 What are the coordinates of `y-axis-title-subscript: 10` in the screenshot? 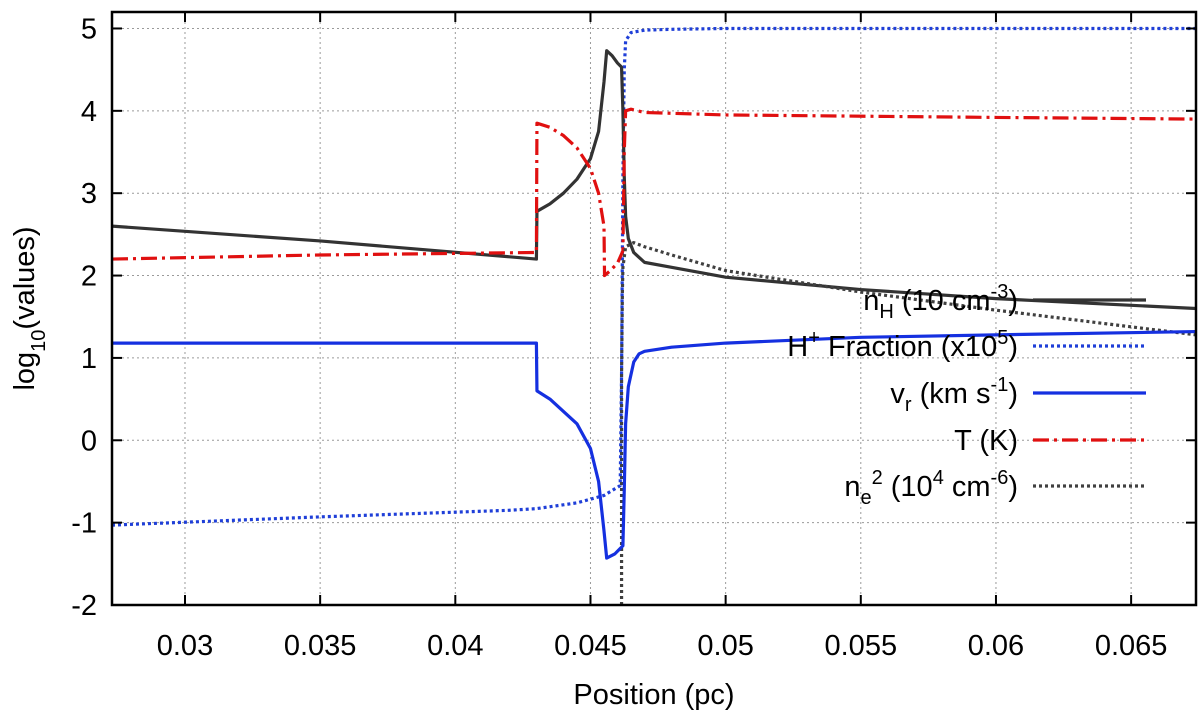 It's located at (39, 341).